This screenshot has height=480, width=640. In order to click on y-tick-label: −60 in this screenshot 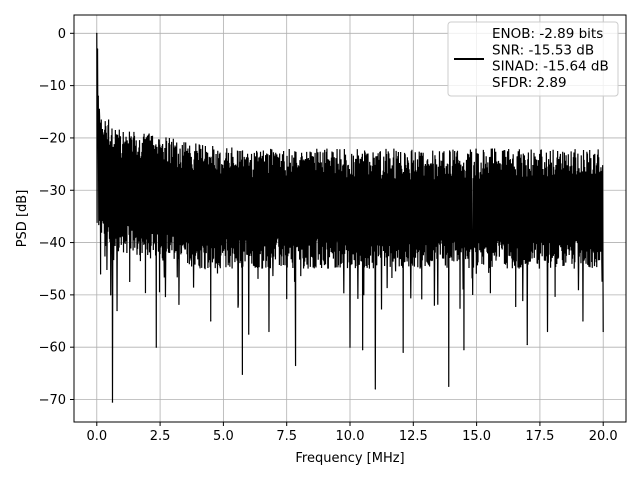, I will do `click(52, 348)`.